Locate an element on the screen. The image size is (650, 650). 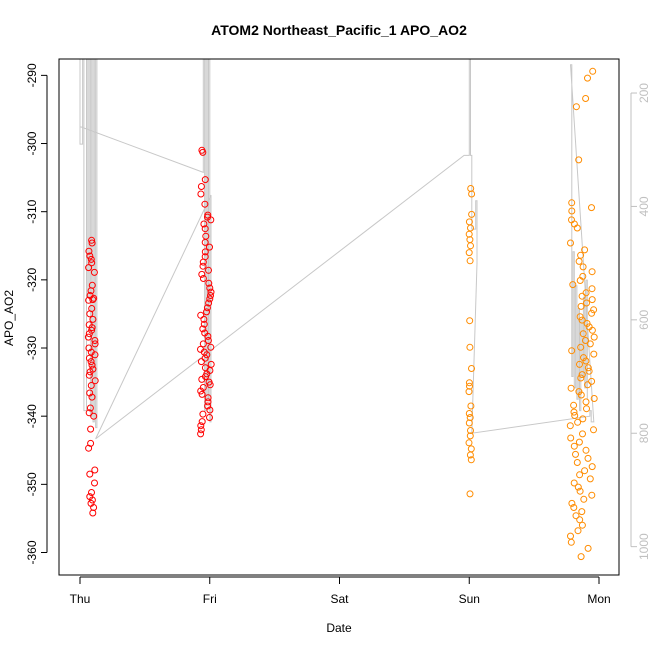
y2-tick-label: 200 is located at coordinates (643, 93).